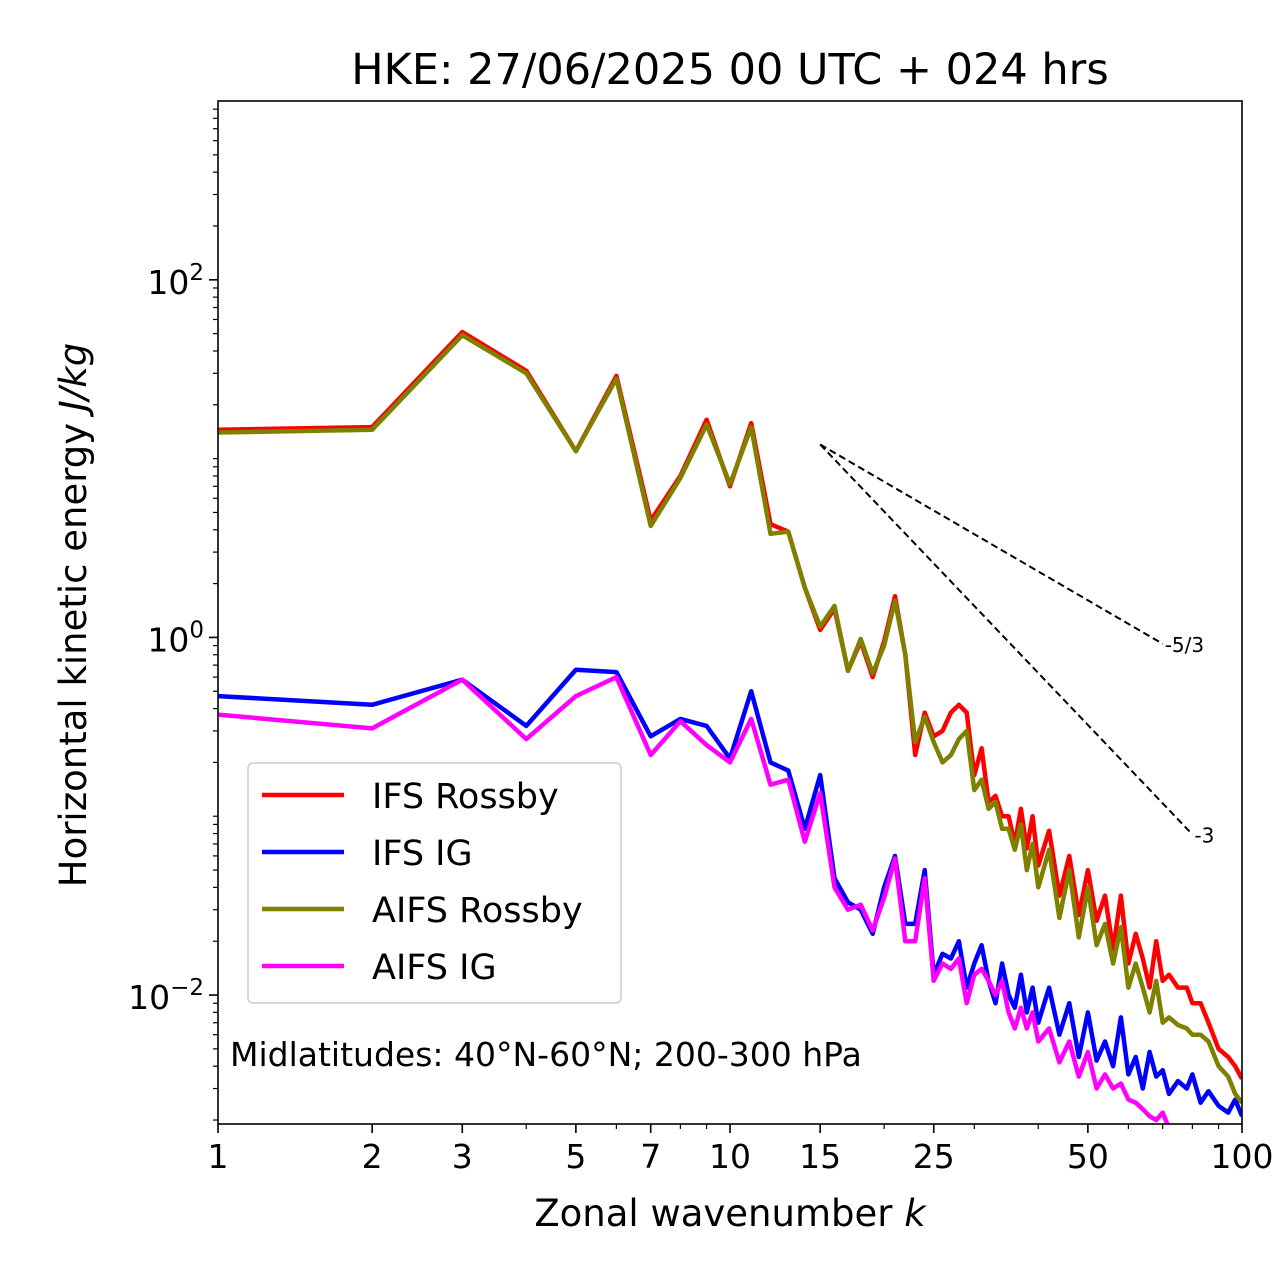 The width and height of the screenshot is (1280, 1288). I want to click on x-tick-label: 100, so click(1242, 1156).